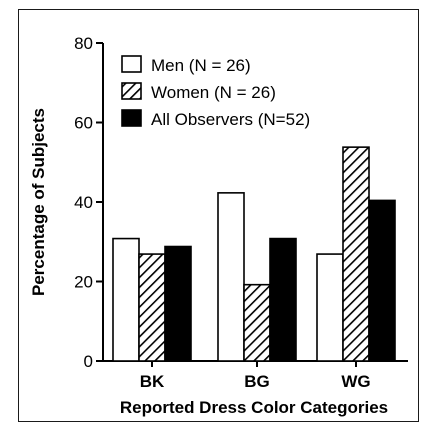 The height and width of the screenshot is (434, 430). I want to click on x-axis-title: Reported Dress Color Categories, so click(254, 407).